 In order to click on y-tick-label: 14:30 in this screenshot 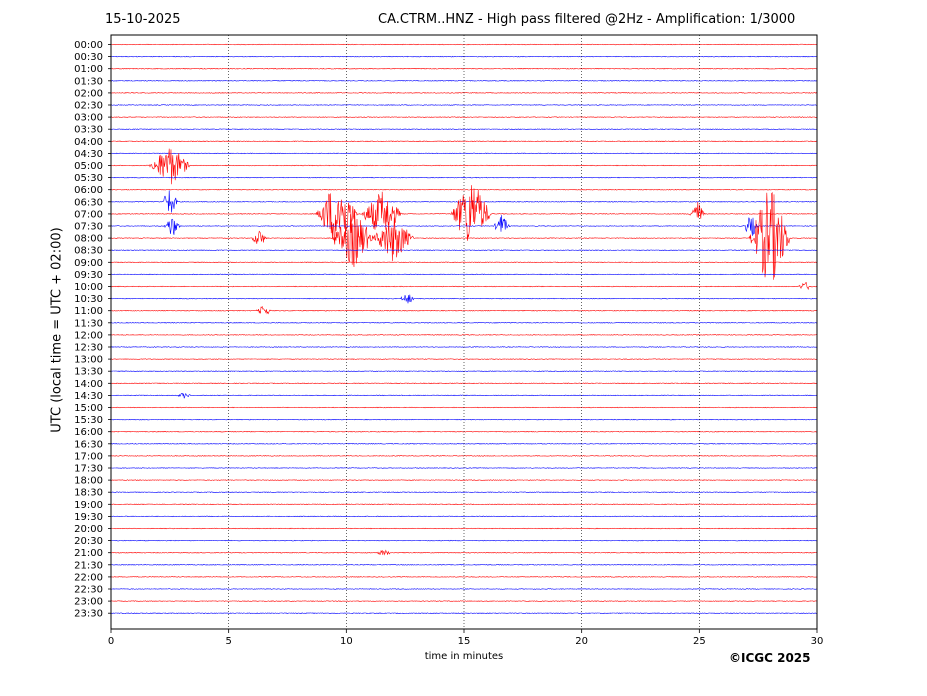, I will do `click(88, 396)`.